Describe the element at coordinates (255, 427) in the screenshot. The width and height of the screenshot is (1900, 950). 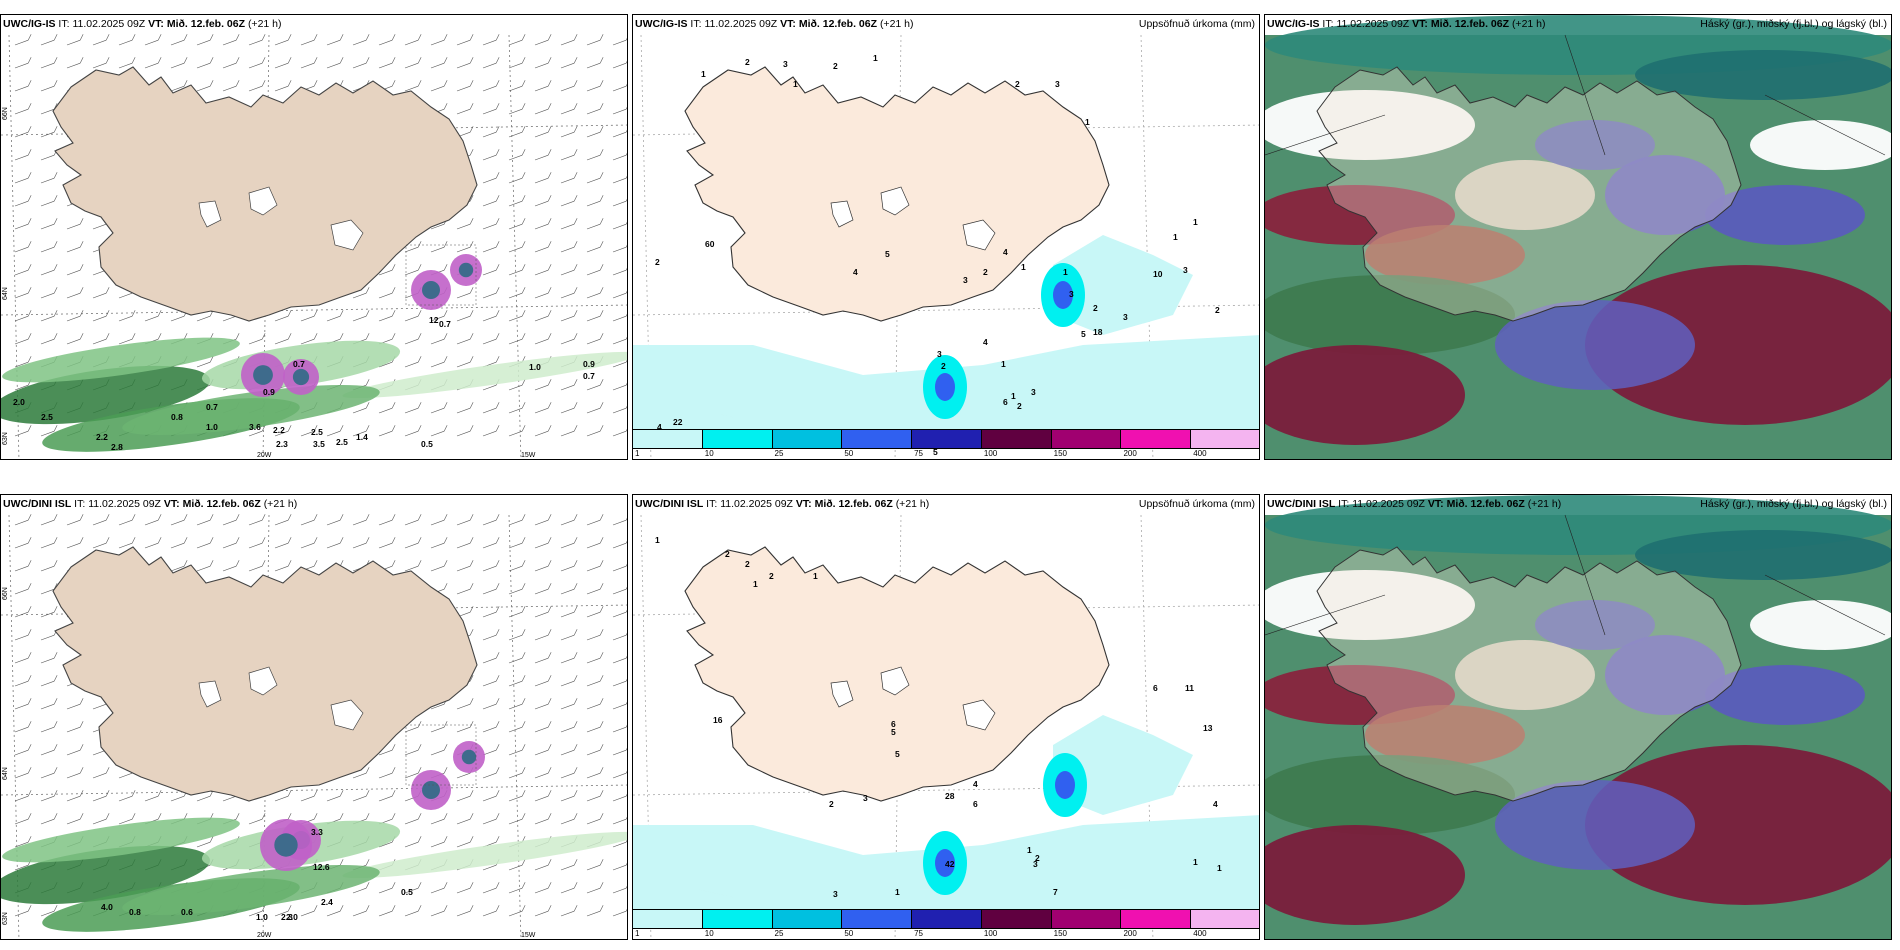
I see `precip-value-label: 3.6` at that location.